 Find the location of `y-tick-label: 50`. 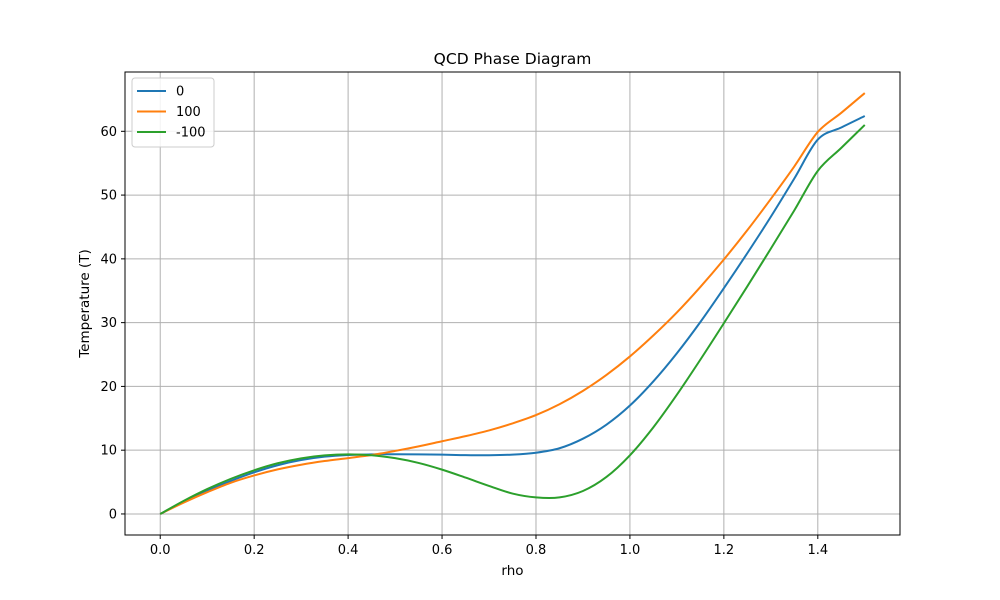

y-tick-label: 50 is located at coordinates (108, 196).